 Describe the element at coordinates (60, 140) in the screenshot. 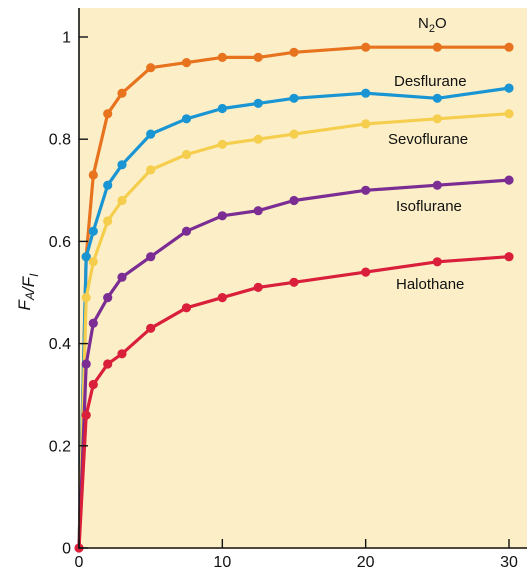

I see `y-tick-label: 0.8` at that location.